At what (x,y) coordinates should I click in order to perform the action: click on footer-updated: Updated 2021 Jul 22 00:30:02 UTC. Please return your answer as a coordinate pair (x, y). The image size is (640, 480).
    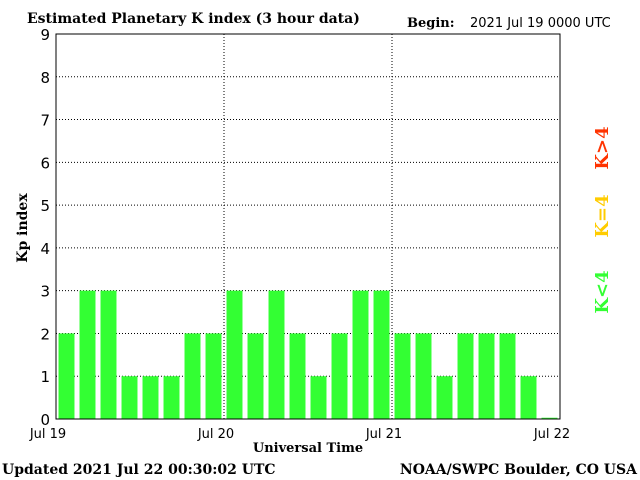
    Looking at the image, I should click on (139, 470).